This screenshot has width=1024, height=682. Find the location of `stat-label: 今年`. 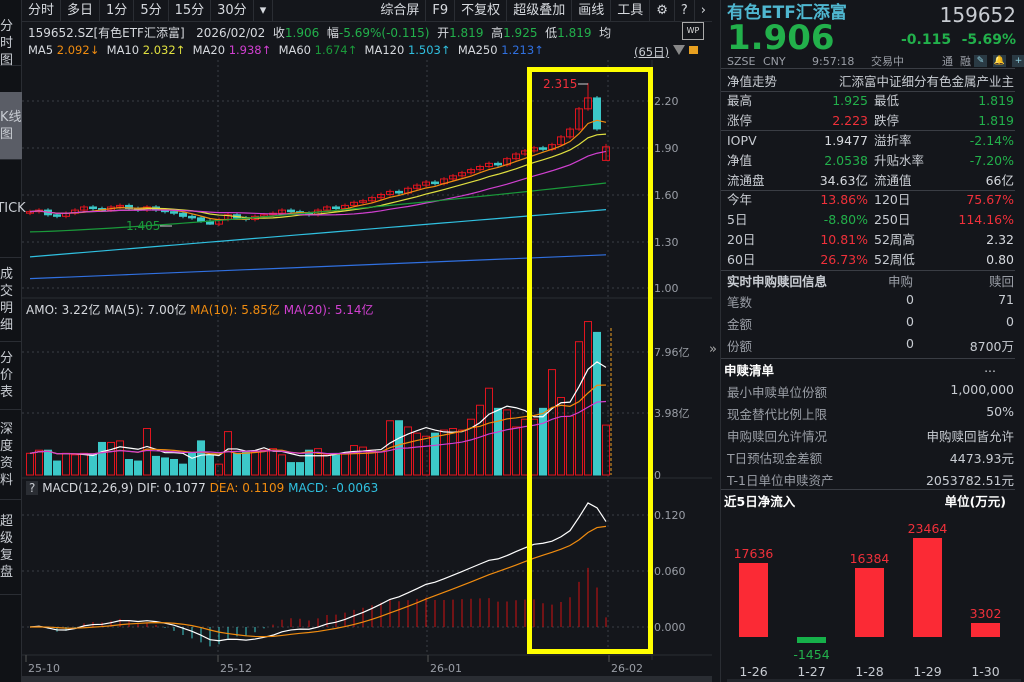

stat-label: 今年 is located at coordinates (740, 199).